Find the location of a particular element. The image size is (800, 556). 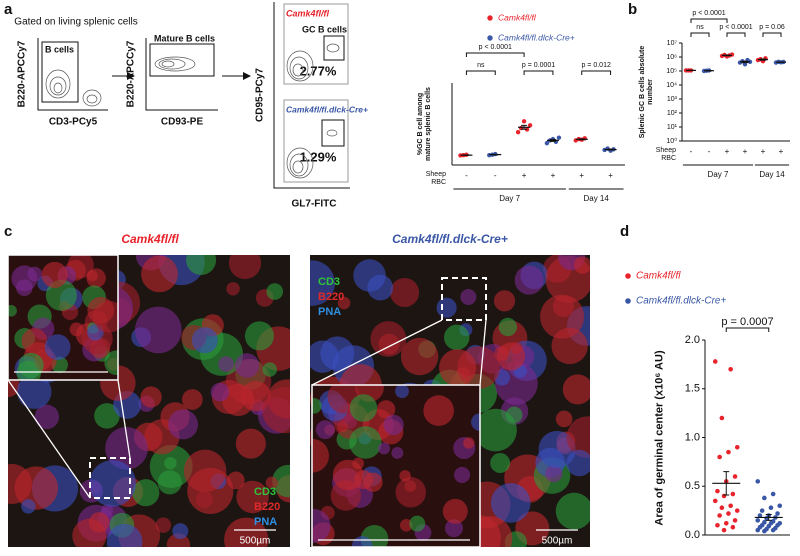

day-label: Day 14 is located at coordinates (596, 198).